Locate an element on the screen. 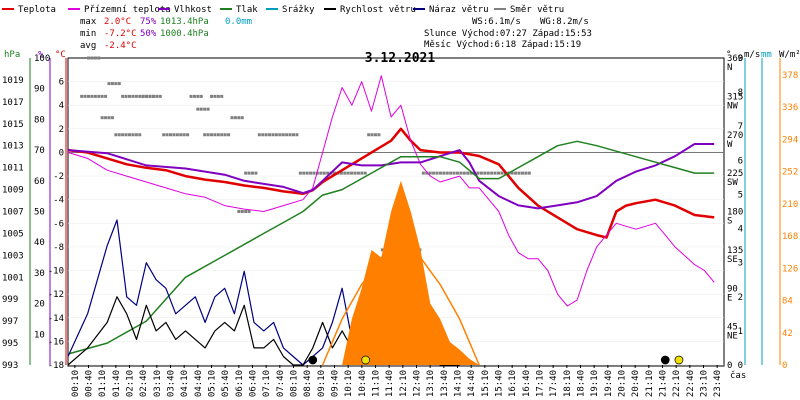 This screenshot has width=800, height=400. solar-tick: 210 is located at coordinates (790, 205).